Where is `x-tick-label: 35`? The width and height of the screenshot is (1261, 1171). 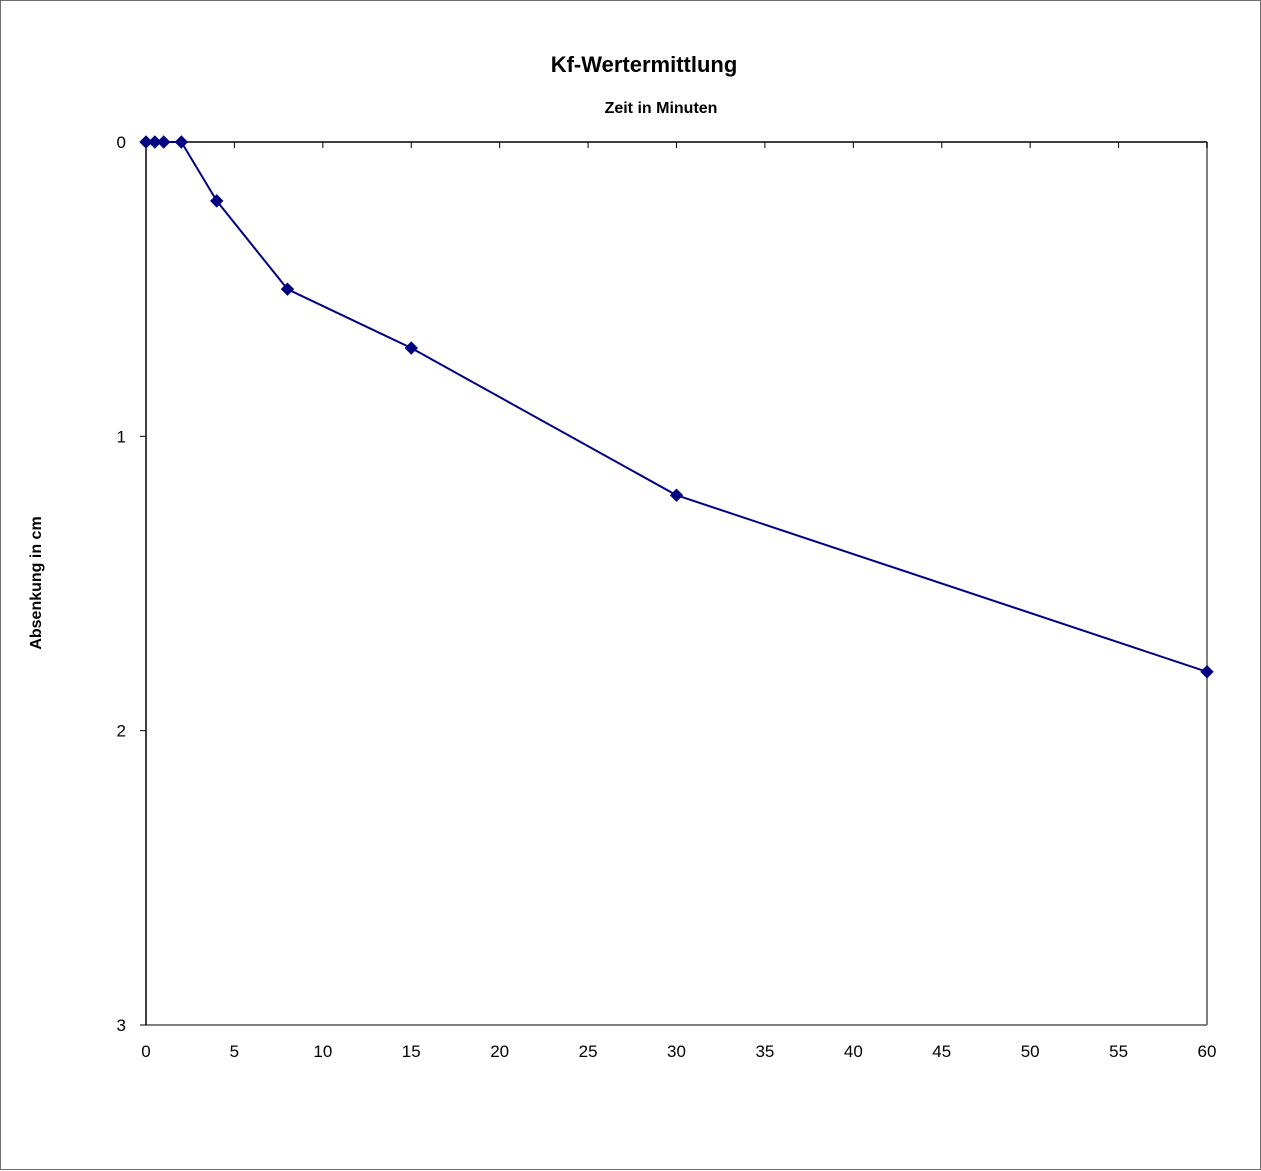 x-tick-label: 35 is located at coordinates (764, 1051).